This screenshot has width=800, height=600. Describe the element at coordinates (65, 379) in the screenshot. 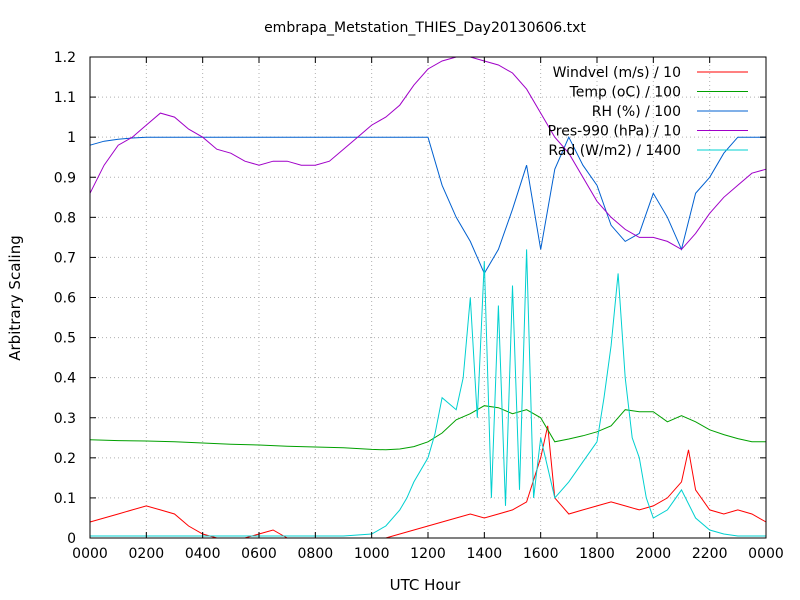

I see `y-tick-label: 0.4` at that location.